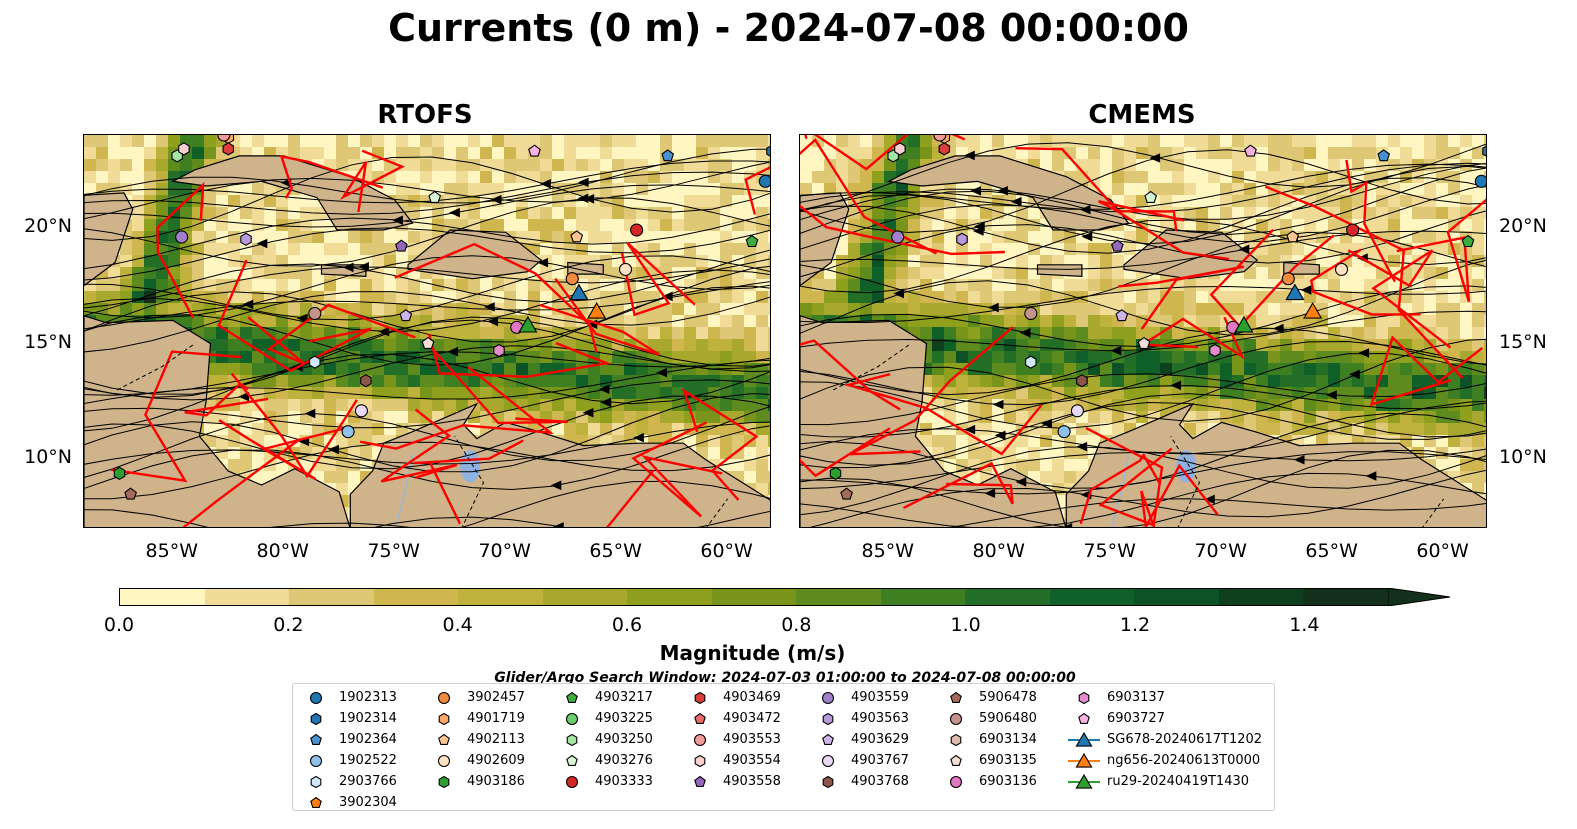 The height and width of the screenshot is (829, 1577). Describe the element at coordinates (1116, 350) in the screenshot. I see `streamline-arrow` at that location.